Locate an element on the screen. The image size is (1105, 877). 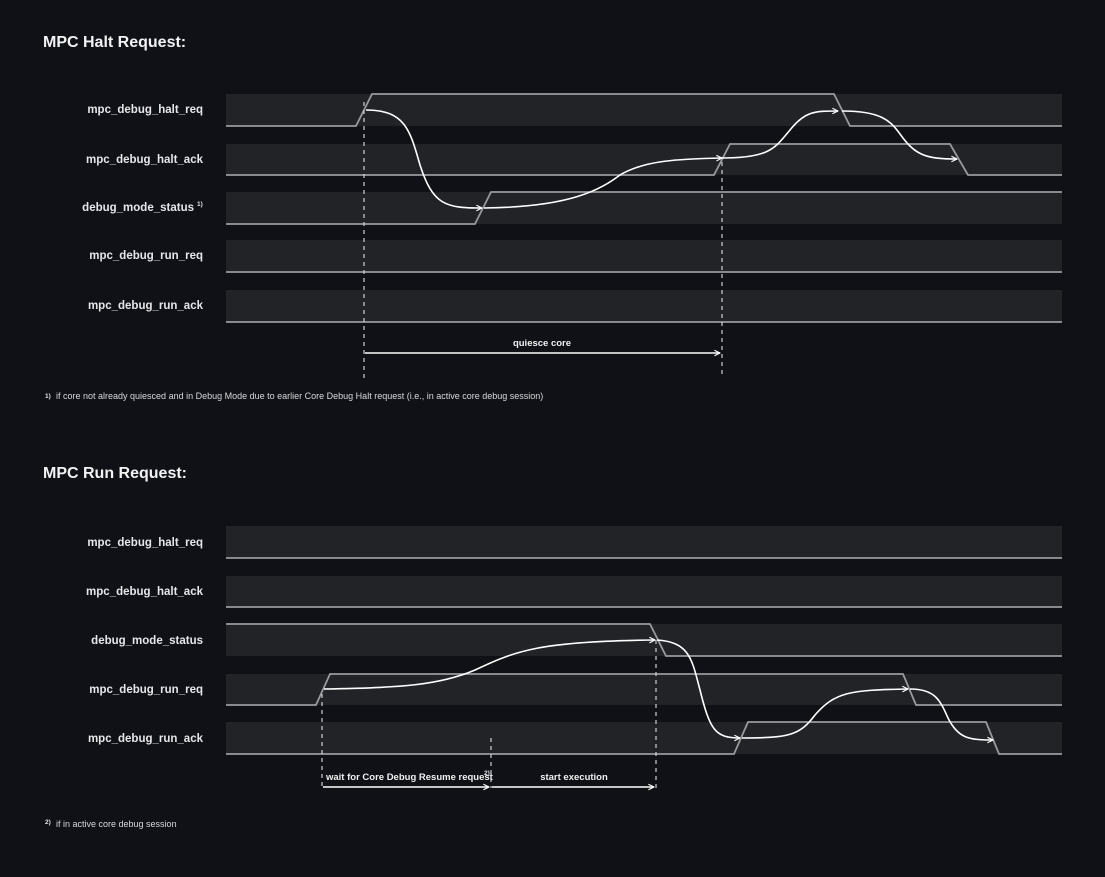
halt-band-debug-mode-status is located at coordinates (644, 208).